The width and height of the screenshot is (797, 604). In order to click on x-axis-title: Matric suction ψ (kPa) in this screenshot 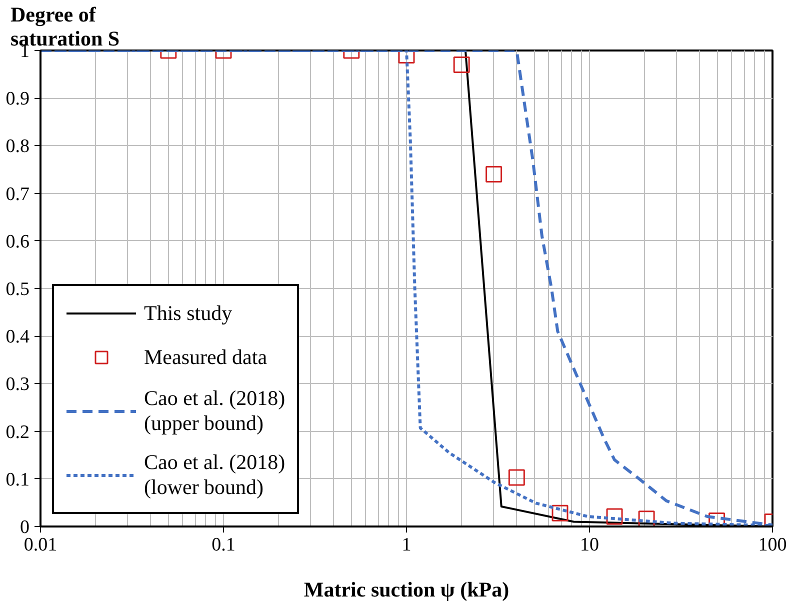, I will do `click(407, 590)`.